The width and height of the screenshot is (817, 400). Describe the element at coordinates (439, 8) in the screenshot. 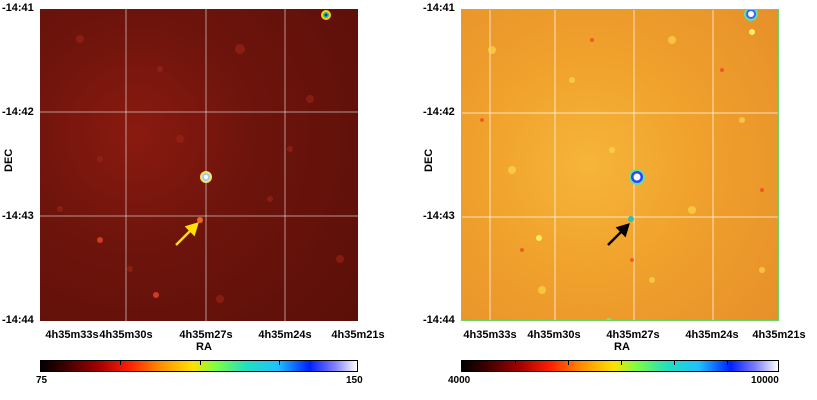

I see `right-ytick-1: -14:41` at that location.